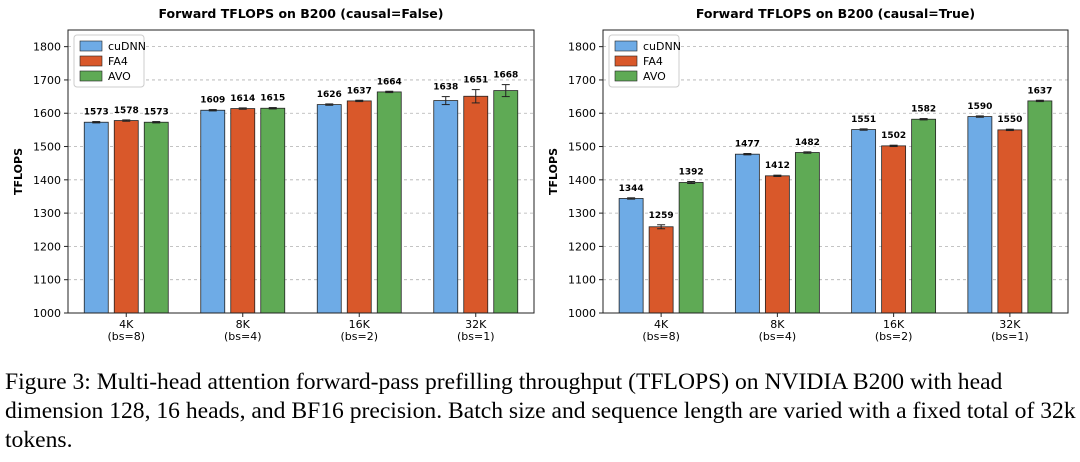  I want to click on chart-title: Forward TFLOPS on B200 (causal=False), so click(300, 13).